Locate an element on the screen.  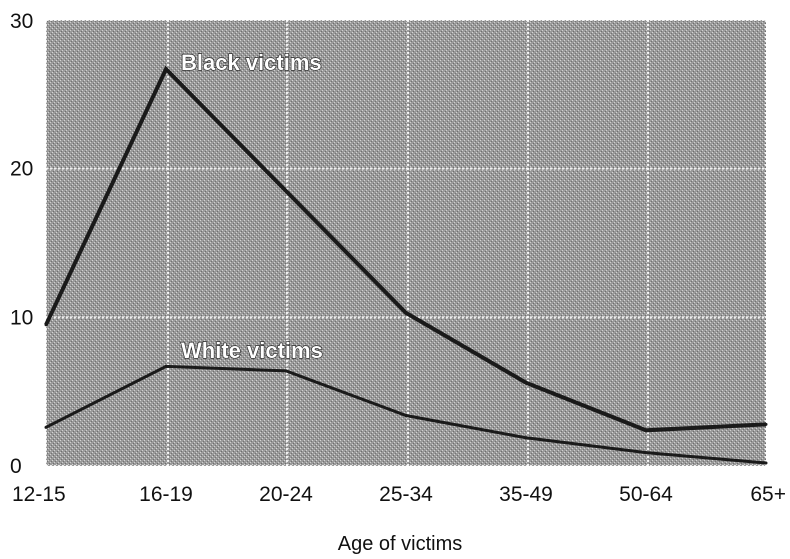
x-axis-title: Age of victims is located at coordinates (400, 544).